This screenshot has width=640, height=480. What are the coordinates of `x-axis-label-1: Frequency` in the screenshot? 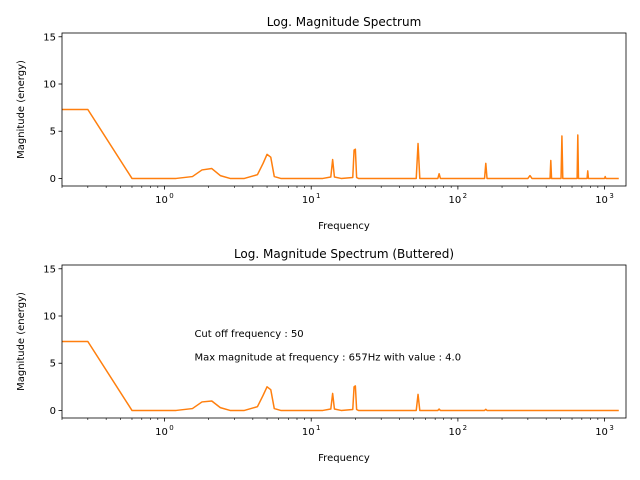 It's located at (344, 458).